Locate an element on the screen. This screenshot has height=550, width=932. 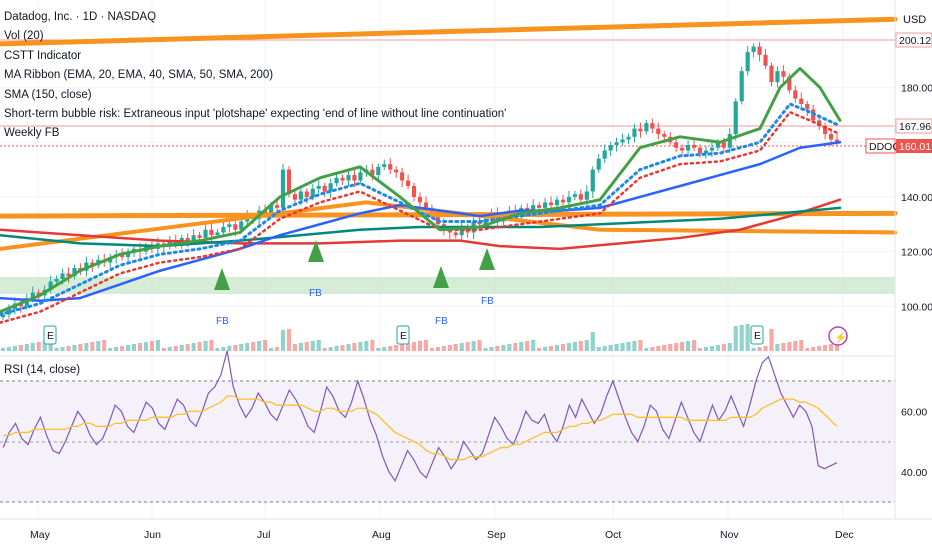
legend-rsi: RSI (14, close) is located at coordinates (42, 370).